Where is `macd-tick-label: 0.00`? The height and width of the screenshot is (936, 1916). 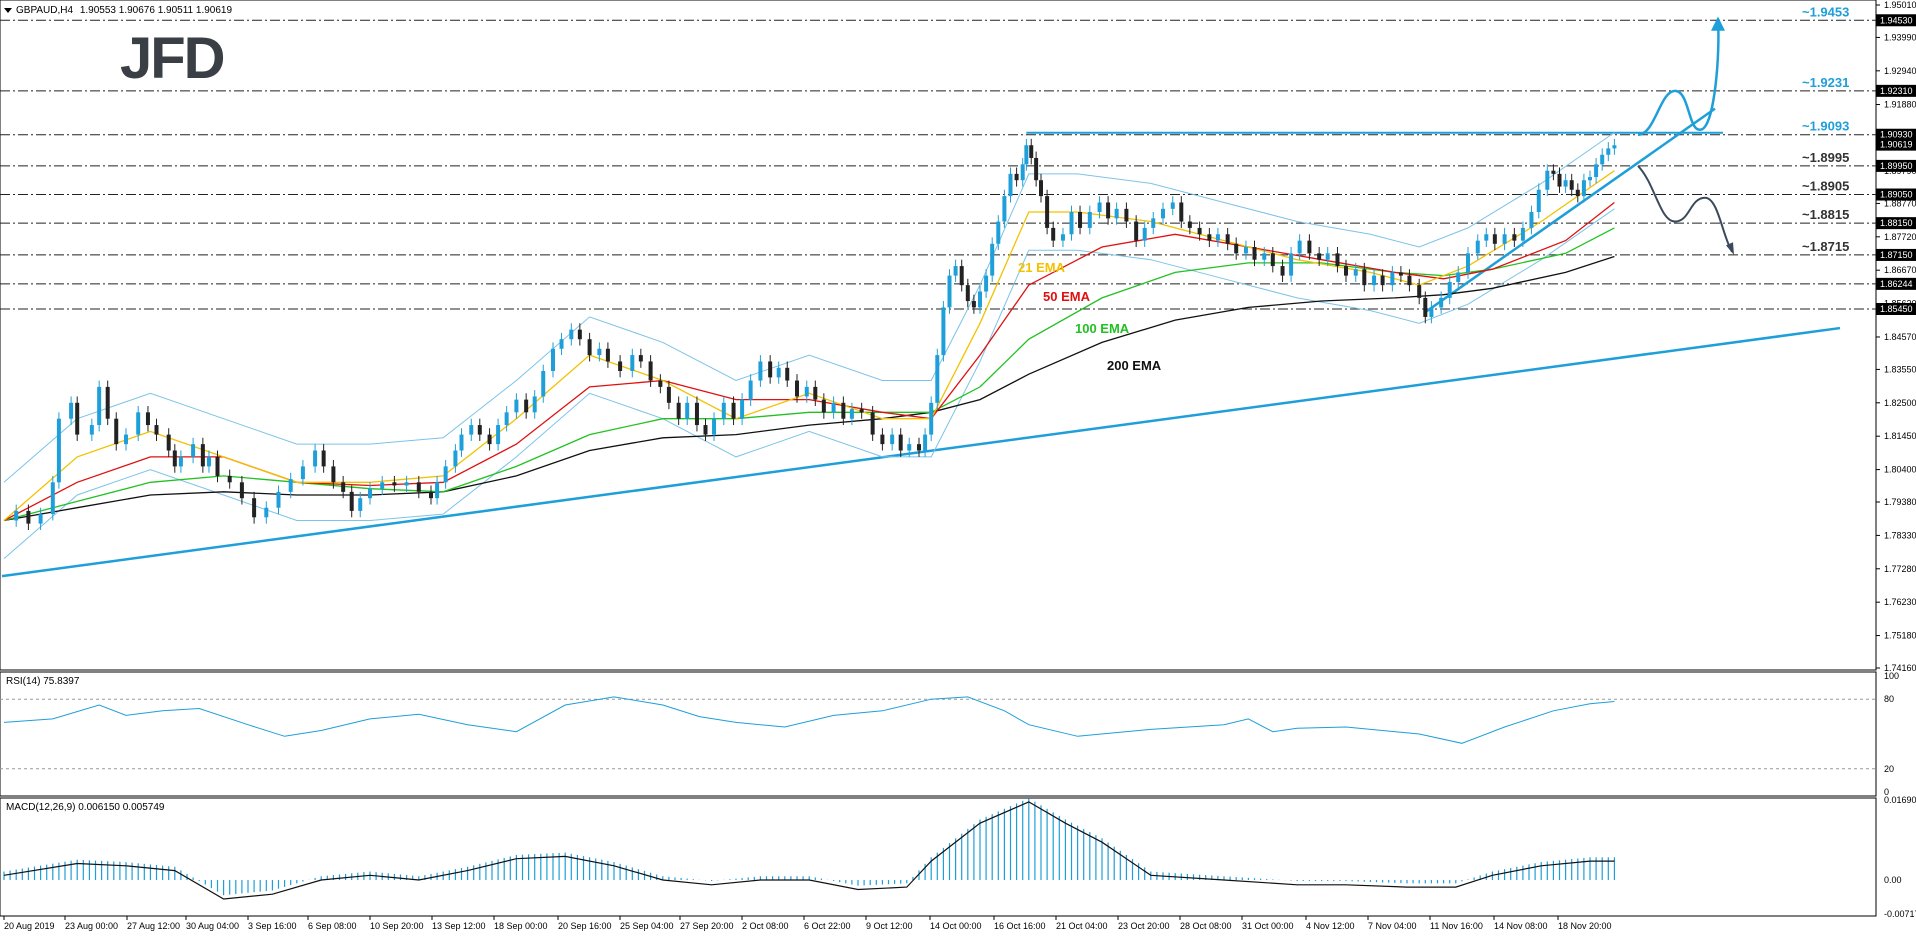 macd-tick-label: 0.00 is located at coordinates (1893, 880).